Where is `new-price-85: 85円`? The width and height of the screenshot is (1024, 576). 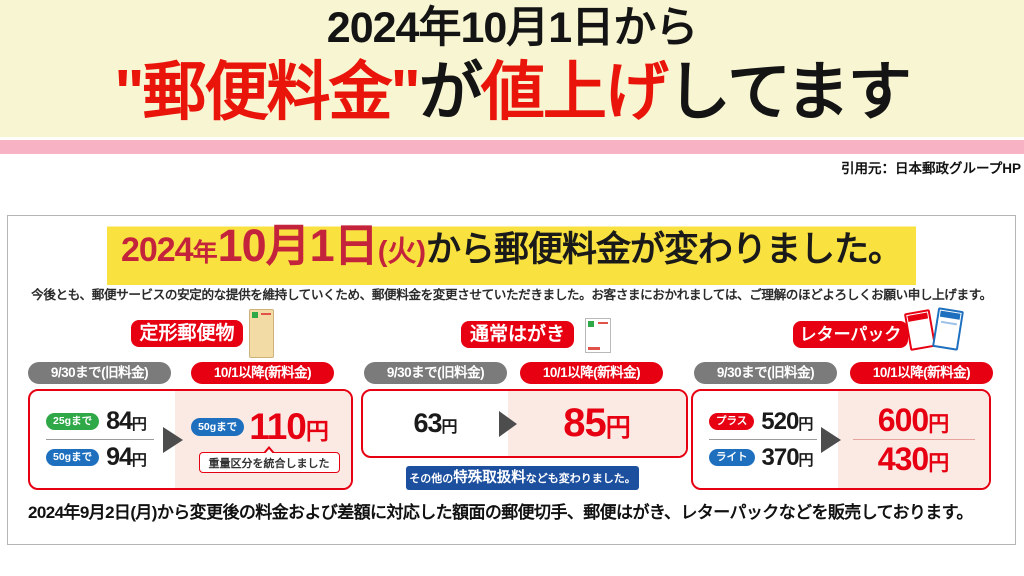
new-price-85: 85円 is located at coordinates (597, 423).